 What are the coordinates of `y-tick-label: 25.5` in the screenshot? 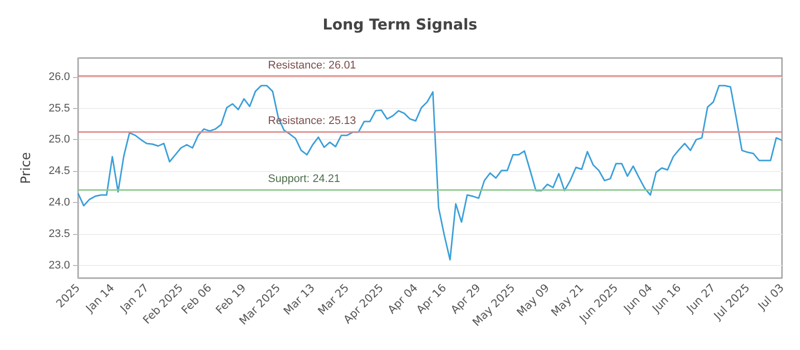 It's located at (59, 108).